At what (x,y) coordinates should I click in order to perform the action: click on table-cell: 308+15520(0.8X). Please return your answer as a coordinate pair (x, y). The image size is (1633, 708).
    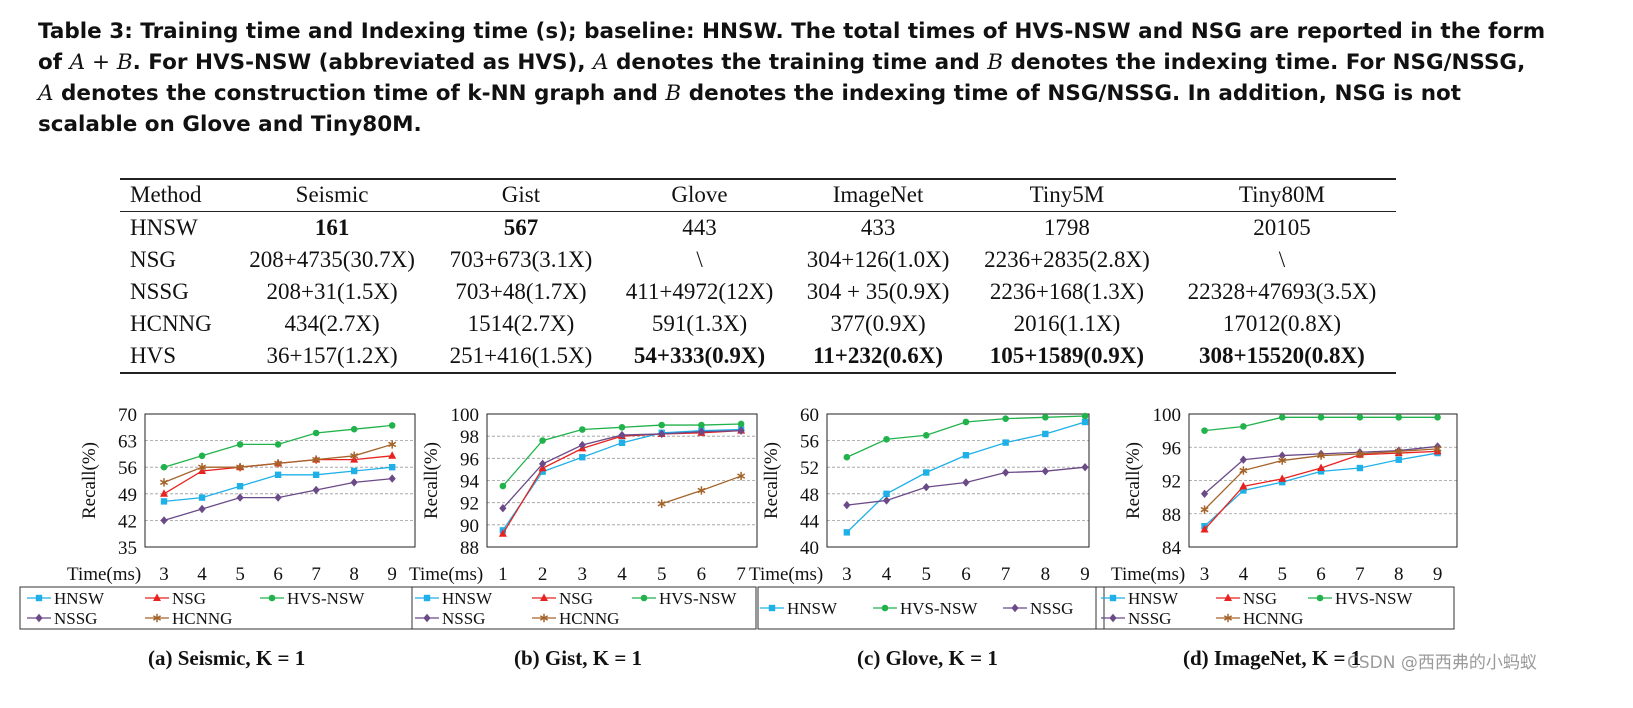
    Looking at the image, I should click on (1282, 355).